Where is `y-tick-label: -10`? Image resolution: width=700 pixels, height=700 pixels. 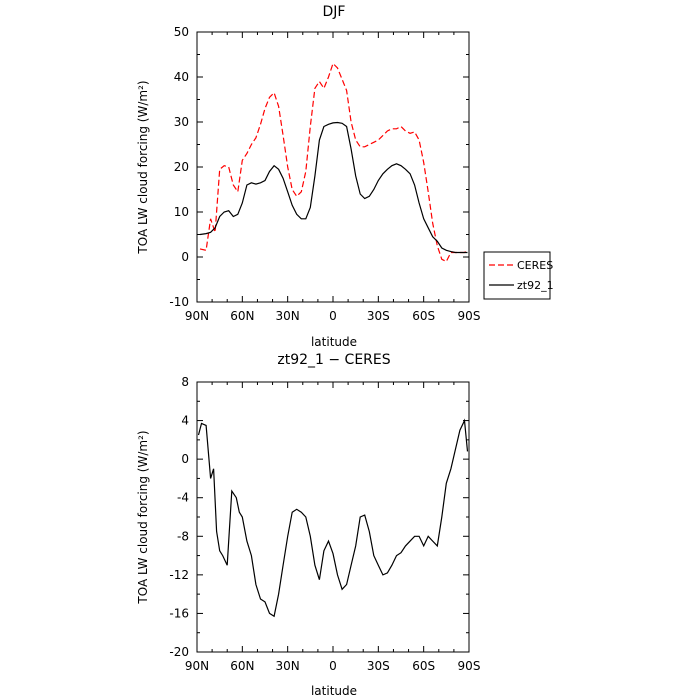
y-tick-label: -10 is located at coordinates (179, 302).